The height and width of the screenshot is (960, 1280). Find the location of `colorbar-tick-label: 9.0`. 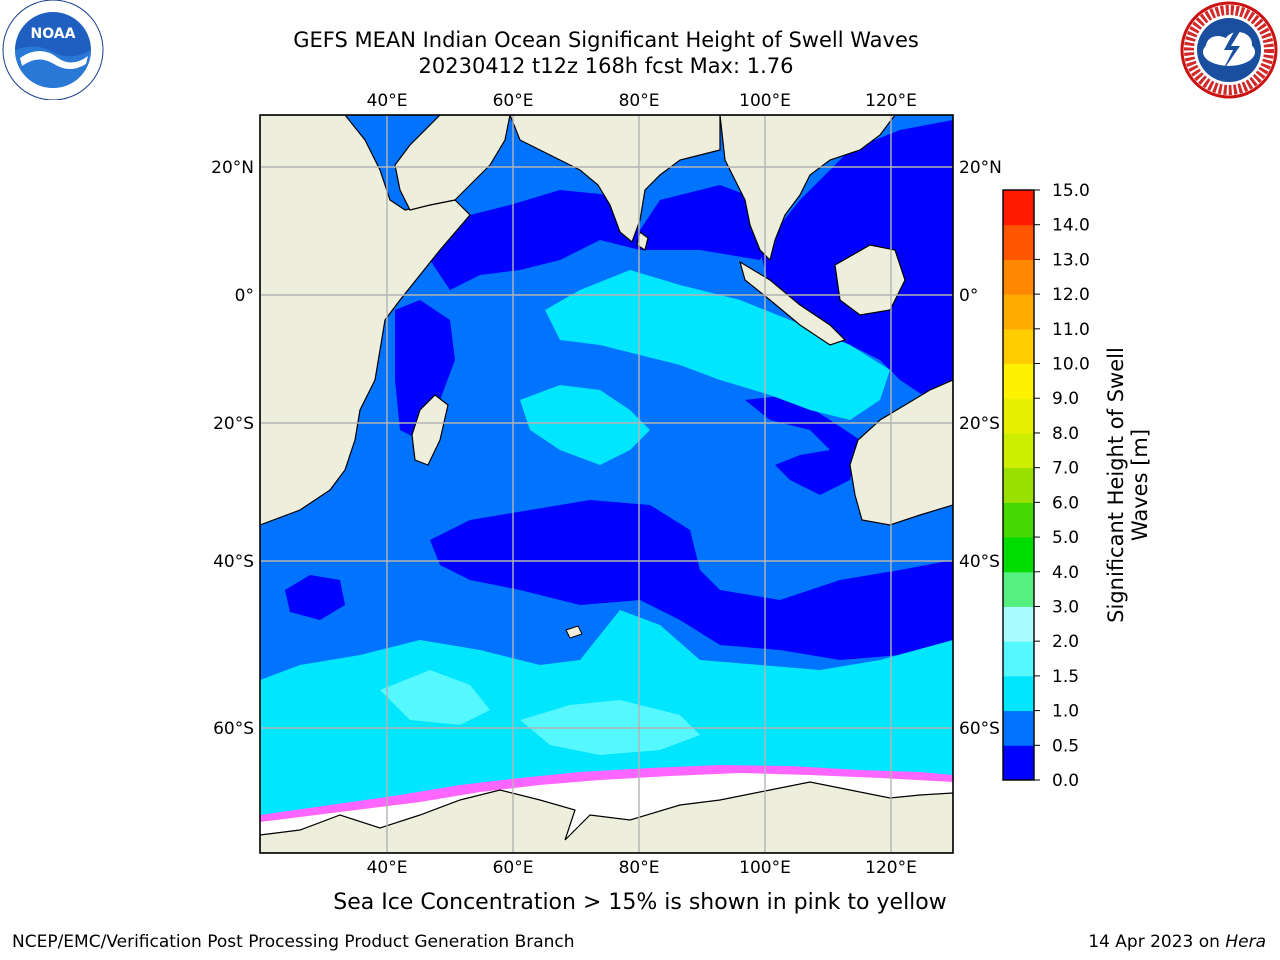

colorbar-tick-label: 9.0 is located at coordinates (1065, 399).